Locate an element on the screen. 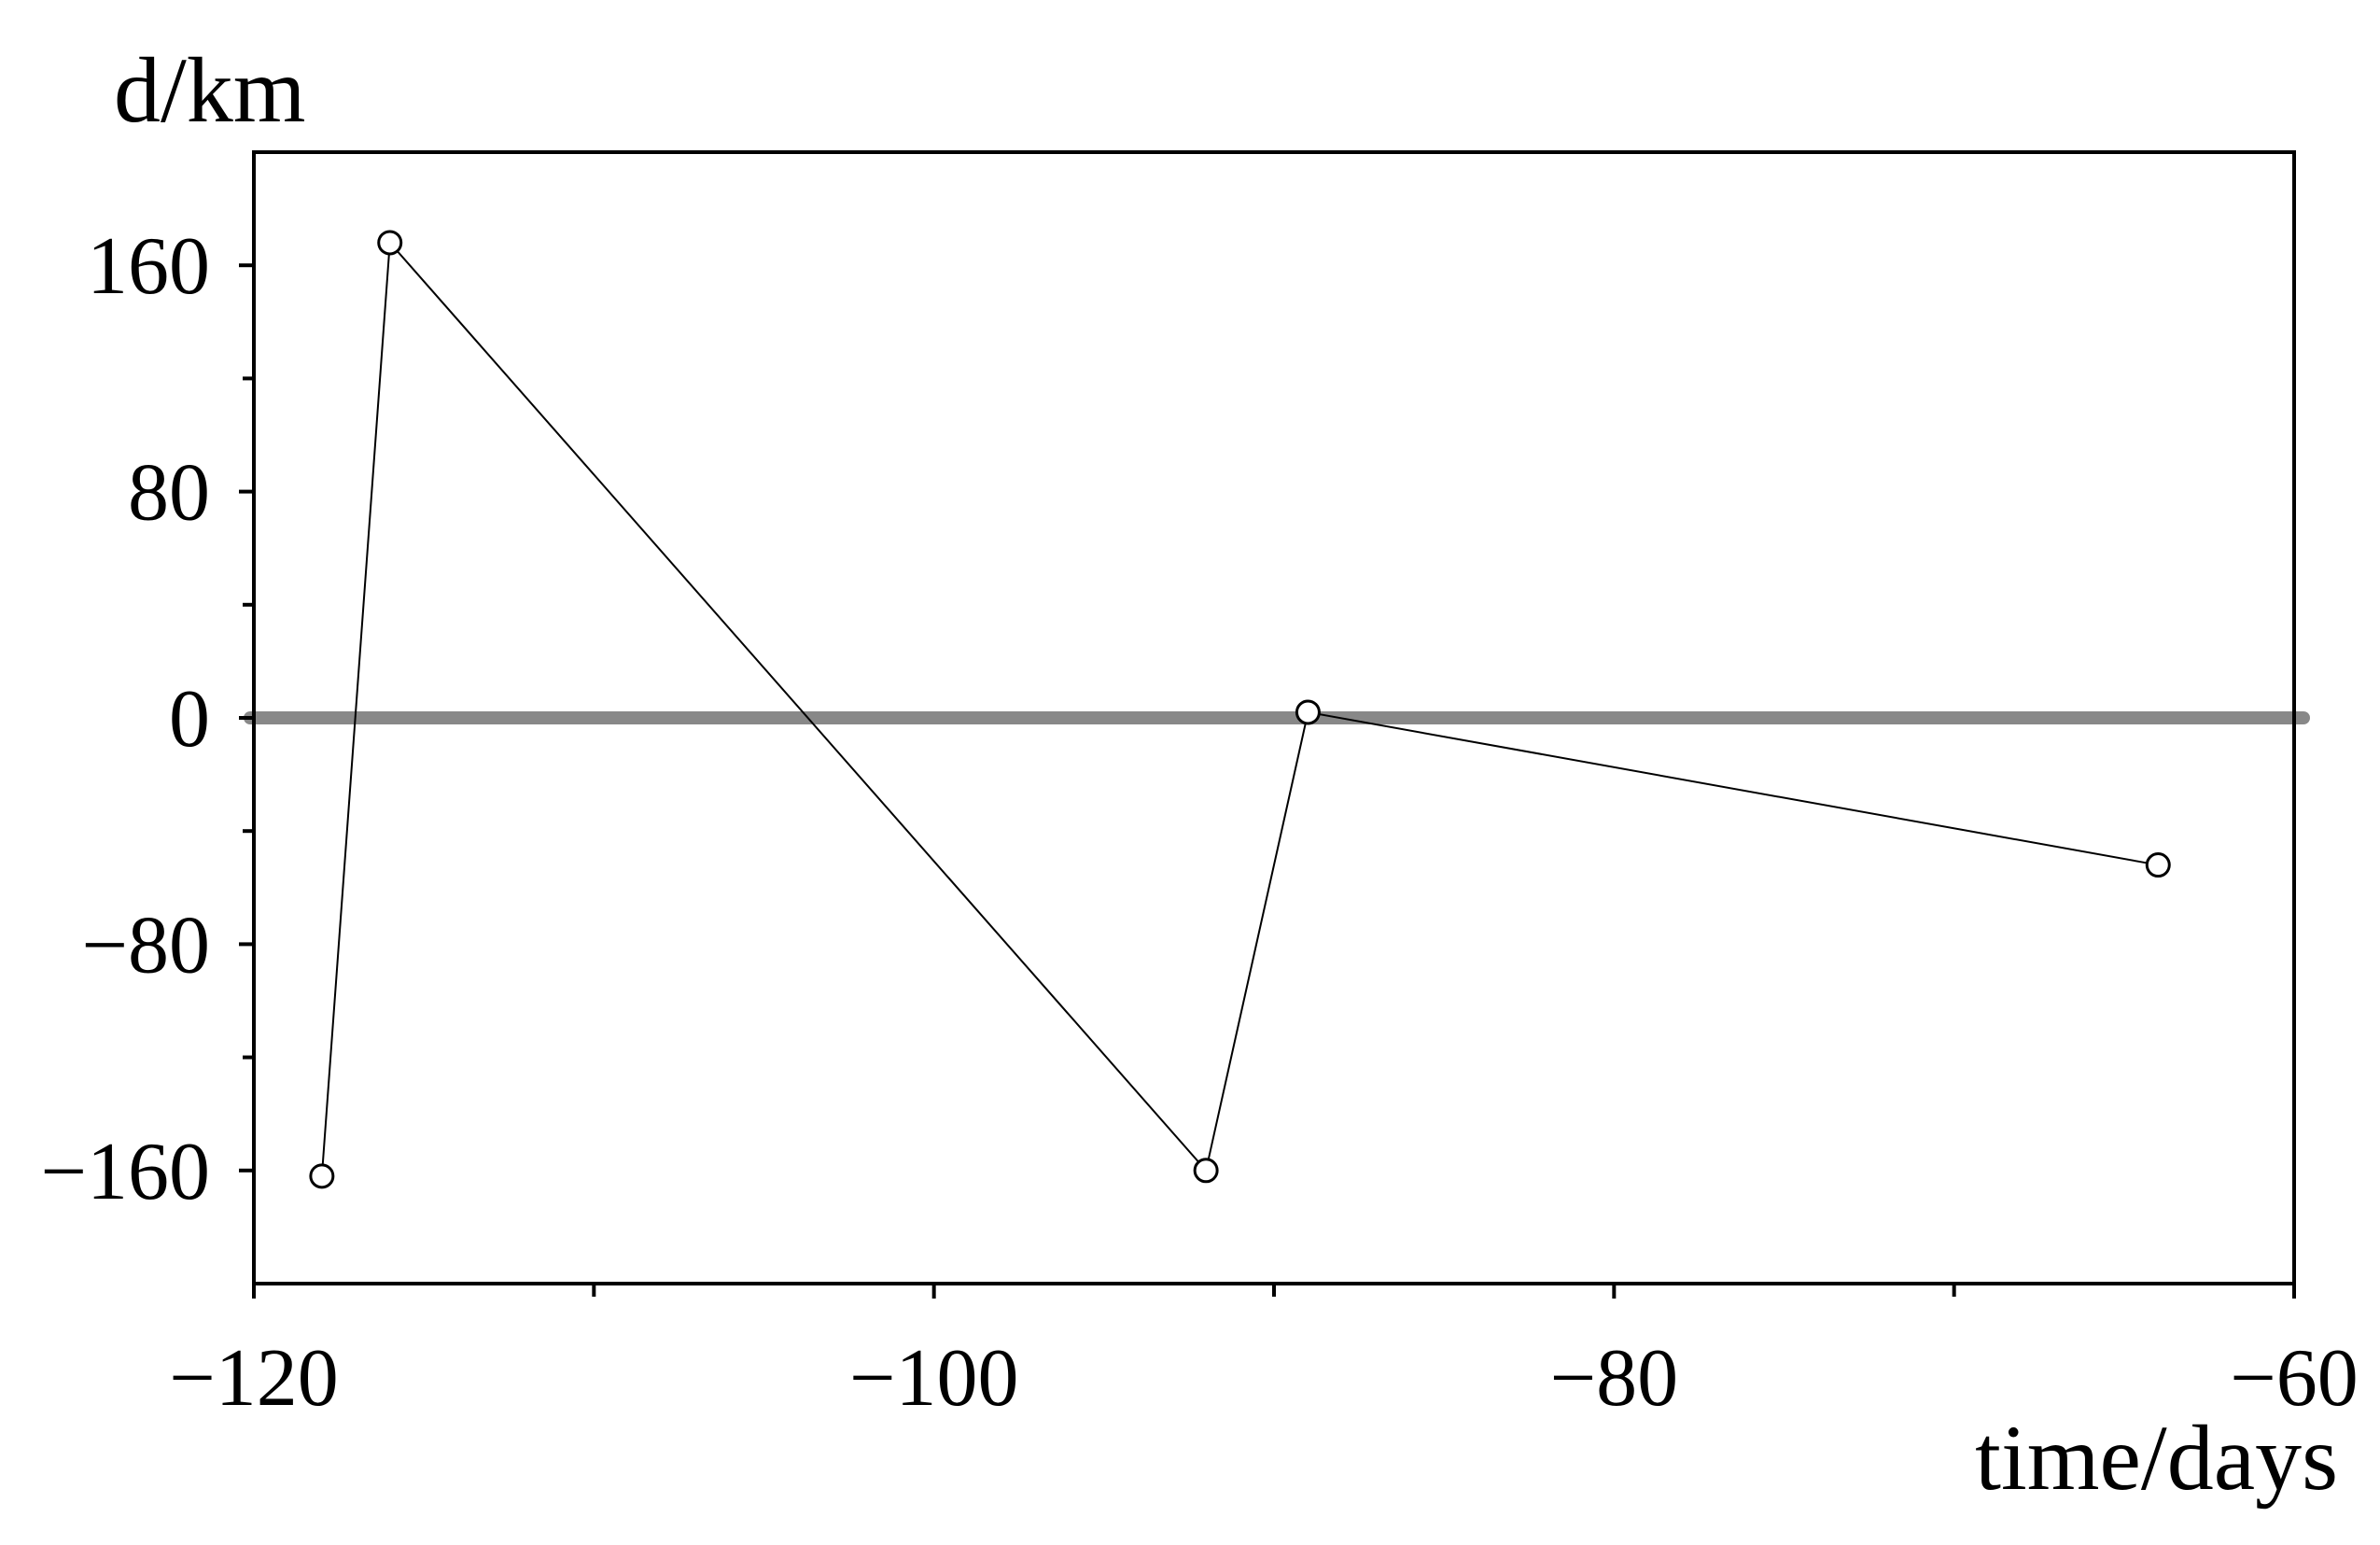 The image size is (2380, 1545). x-tick-label: −120 is located at coordinates (254, 1378).